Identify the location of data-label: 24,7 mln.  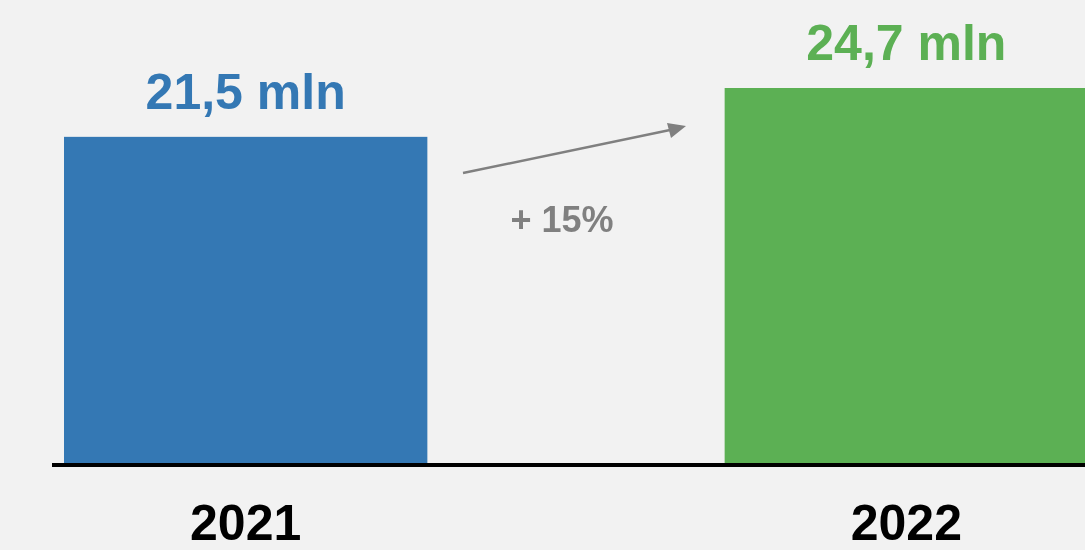
(906, 43).